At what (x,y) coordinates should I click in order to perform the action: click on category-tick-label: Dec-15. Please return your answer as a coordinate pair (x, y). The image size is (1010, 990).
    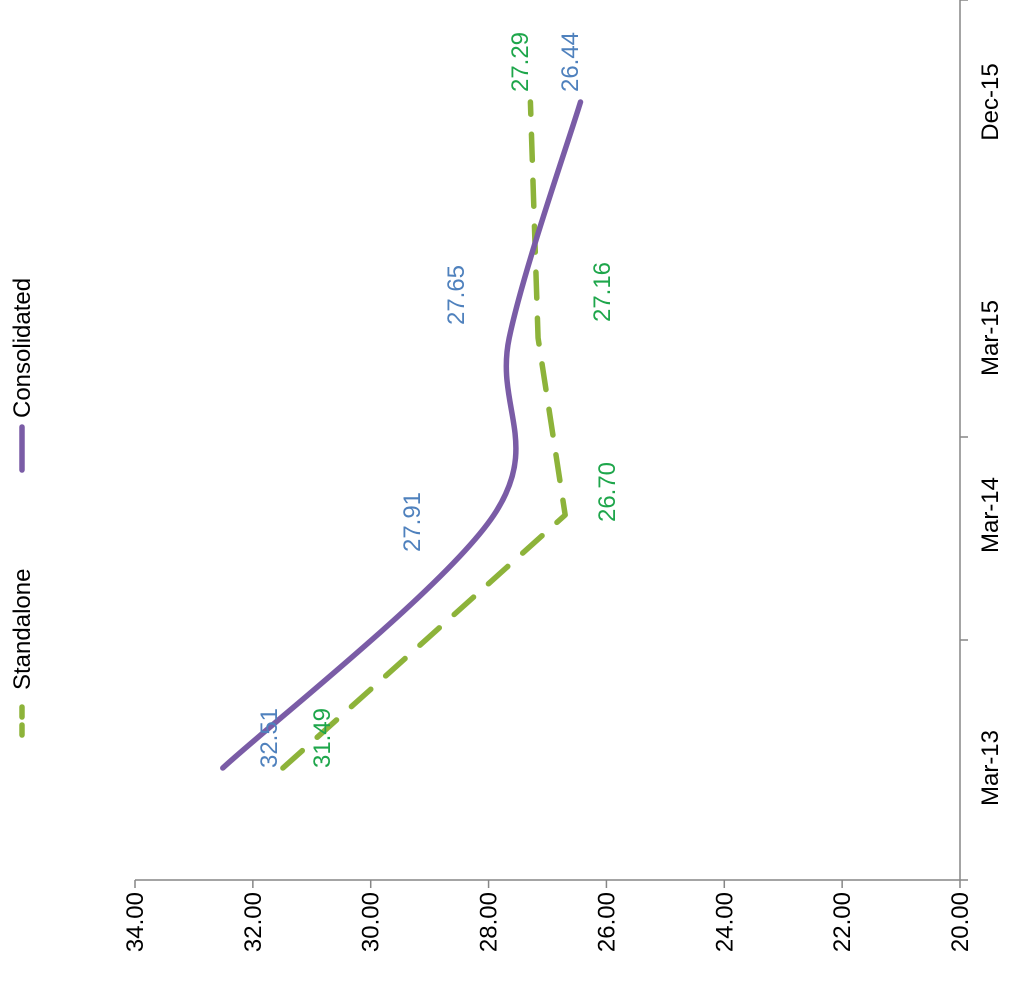
    Looking at the image, I should click on (990, 101).